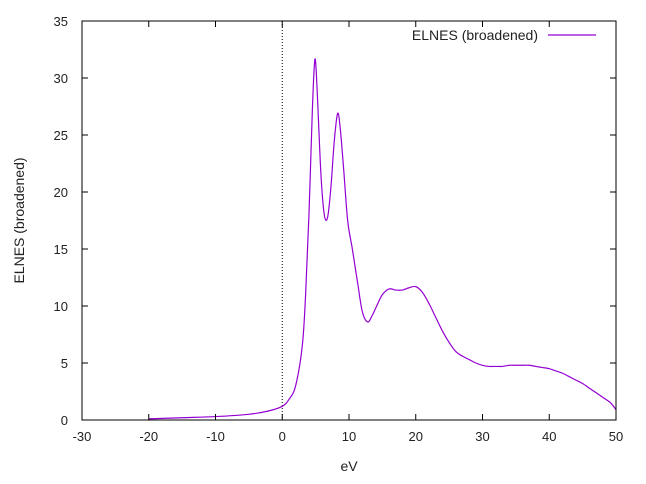 The height and width of the screenshot is (484, 646). Describe the element at coordinates (64, 420) in the screenshot. I see `y-tick-label: 0` at that location.